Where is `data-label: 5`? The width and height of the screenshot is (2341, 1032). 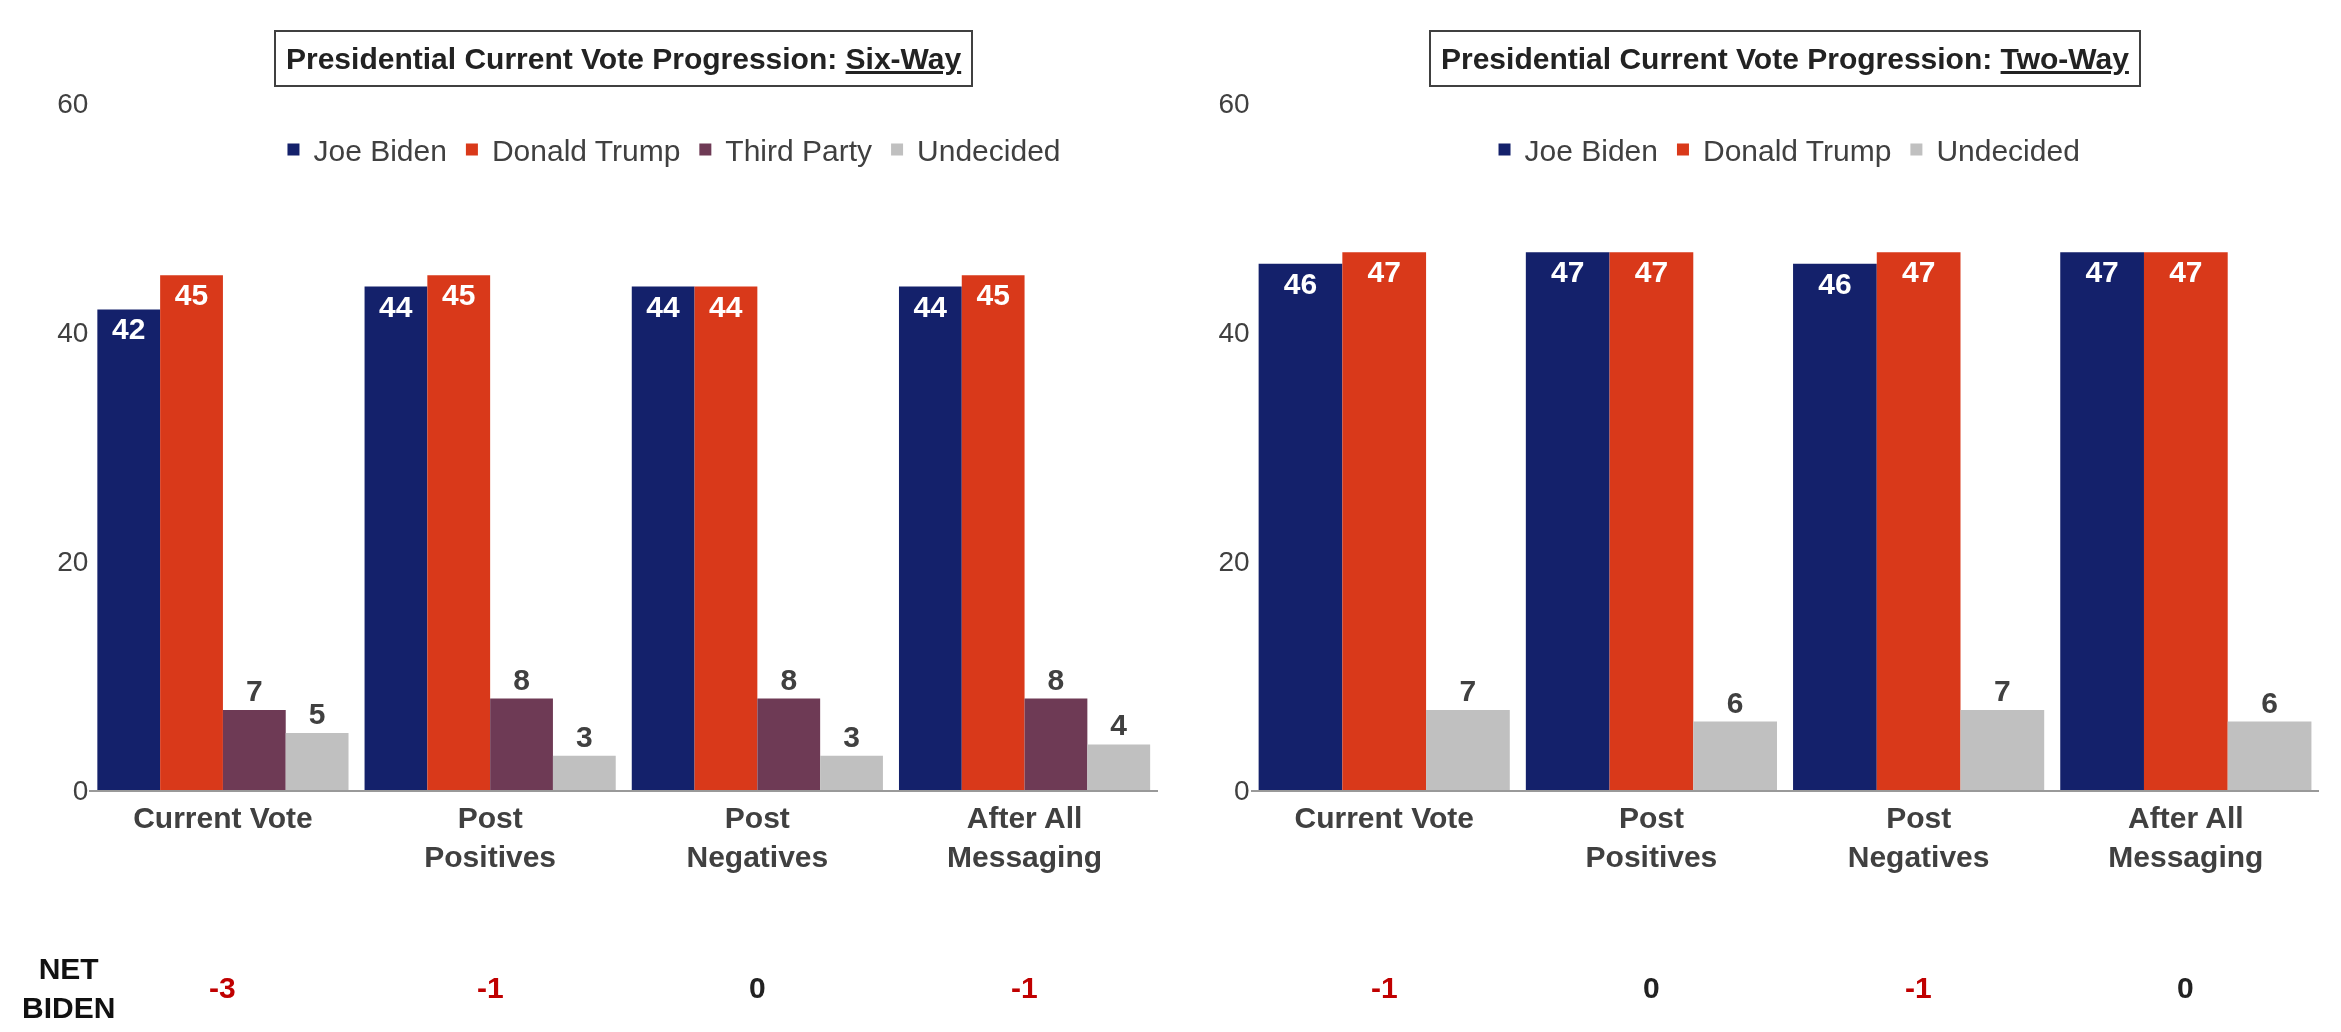 data-label: 5 is located at coordinates (317, 713).